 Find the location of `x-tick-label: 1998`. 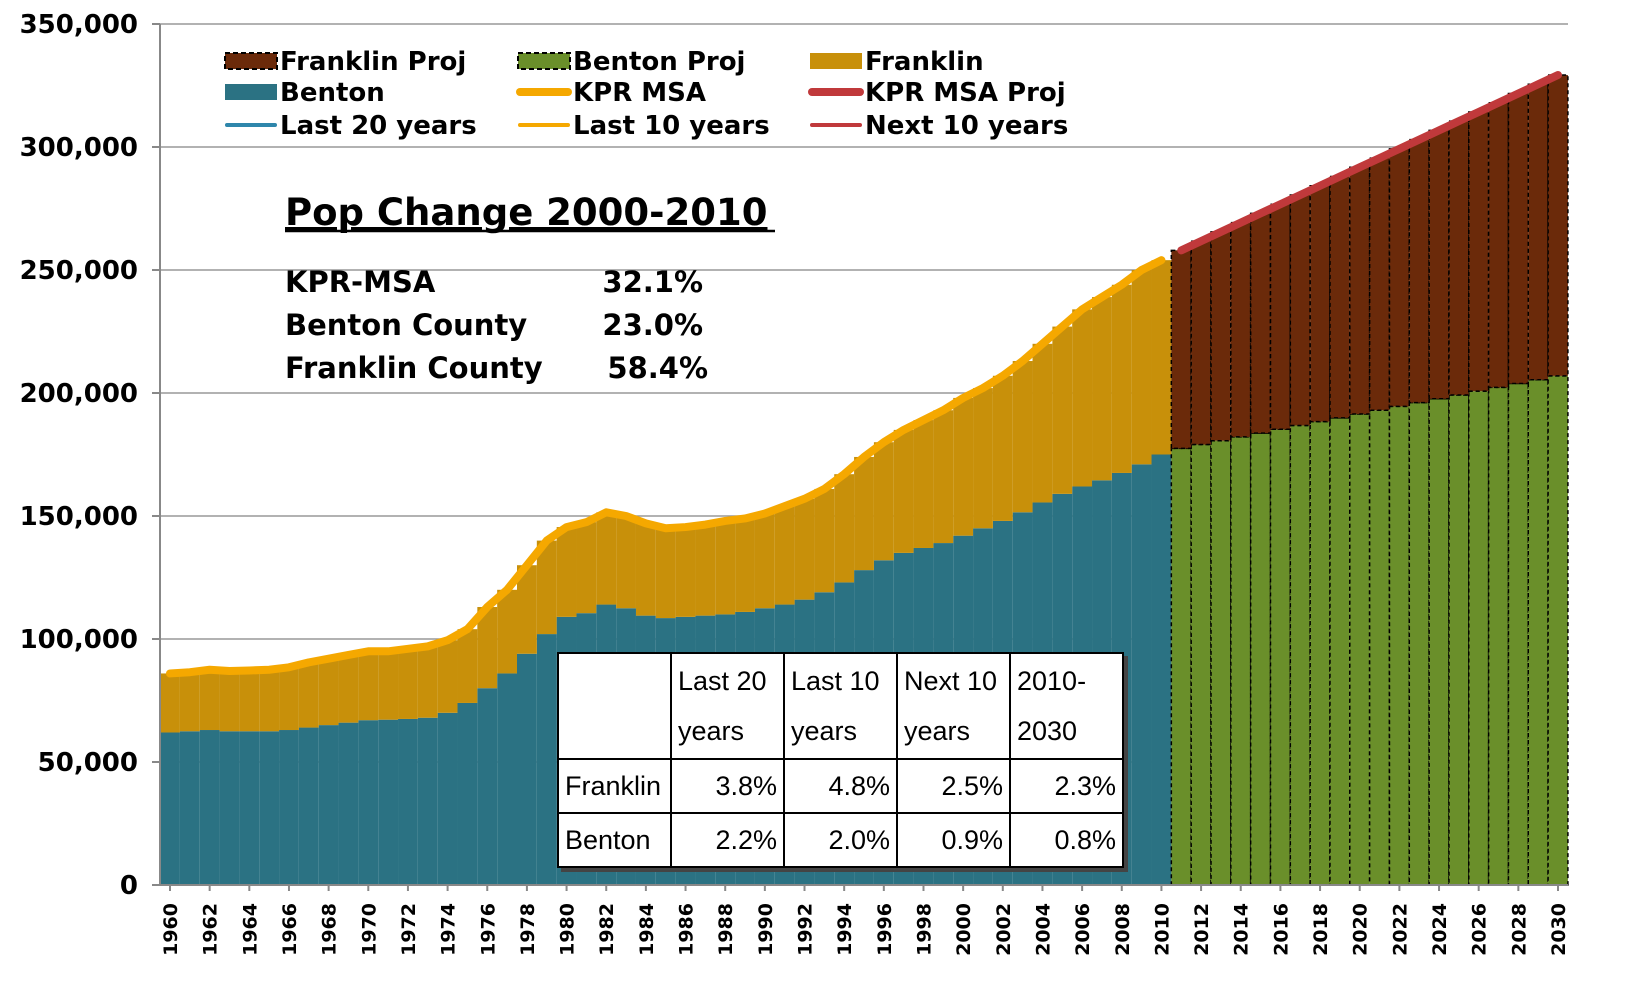

x-tick-label: 1998 is located at coordinates (924, 929).